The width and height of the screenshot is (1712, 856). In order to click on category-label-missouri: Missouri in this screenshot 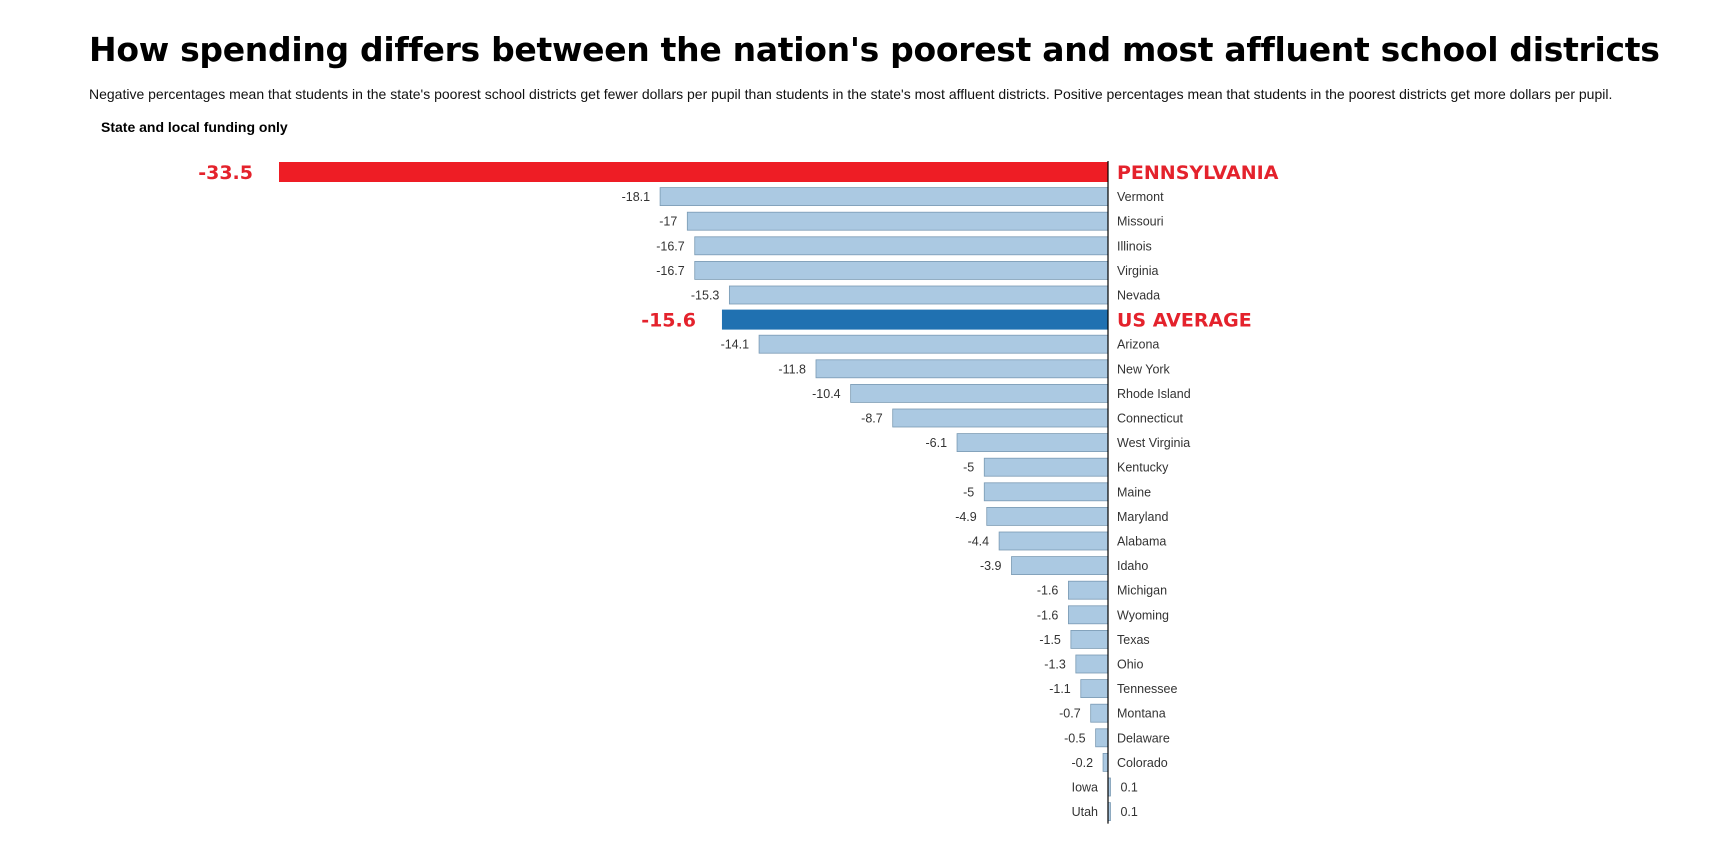, I will do `click(1140, 222)`.